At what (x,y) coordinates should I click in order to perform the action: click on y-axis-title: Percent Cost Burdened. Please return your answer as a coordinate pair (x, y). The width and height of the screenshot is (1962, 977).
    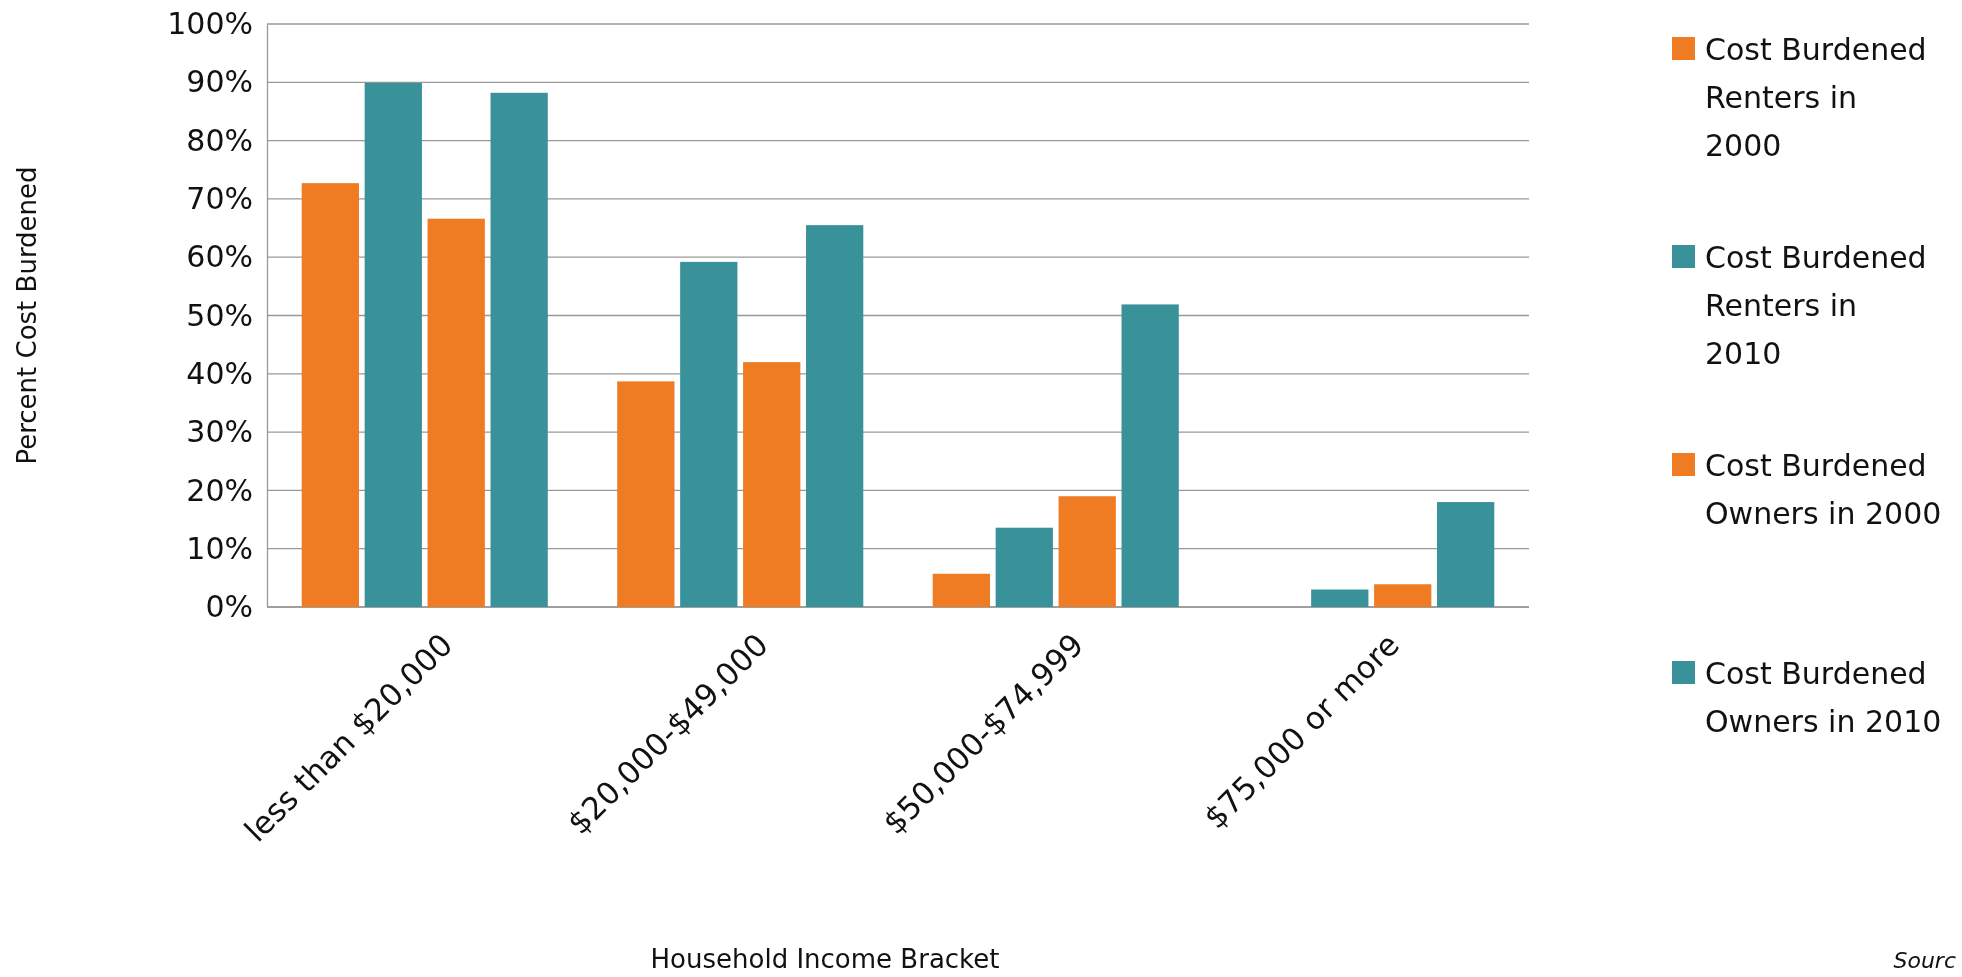
    Looking at the image, I should click on (27, 315).